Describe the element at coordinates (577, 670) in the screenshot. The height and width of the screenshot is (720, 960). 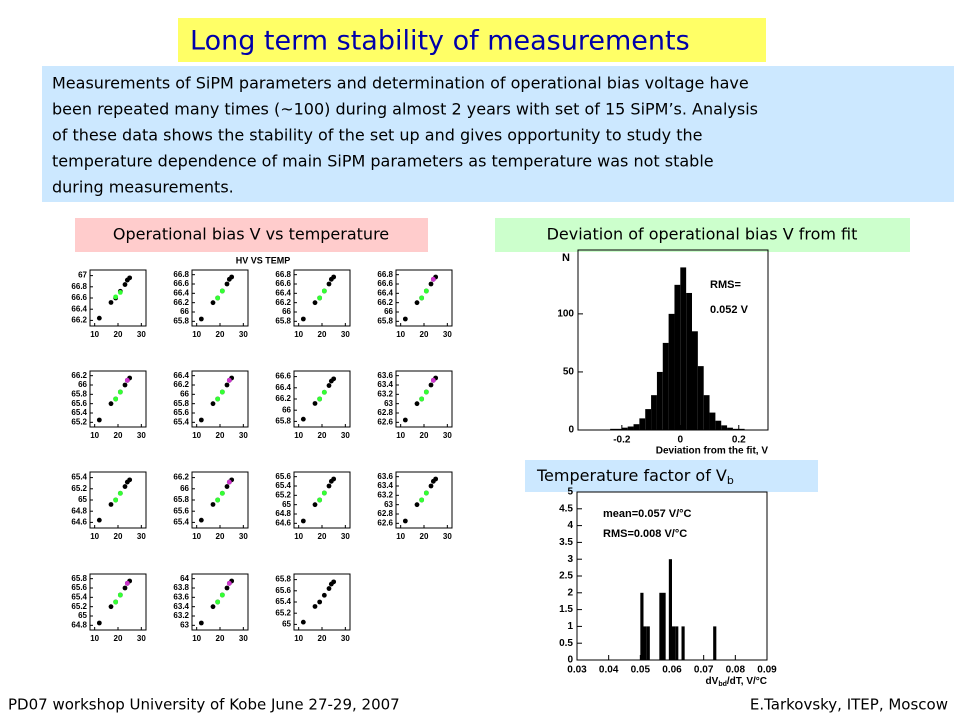
I see `x-tick-label: 0.03` at that location.